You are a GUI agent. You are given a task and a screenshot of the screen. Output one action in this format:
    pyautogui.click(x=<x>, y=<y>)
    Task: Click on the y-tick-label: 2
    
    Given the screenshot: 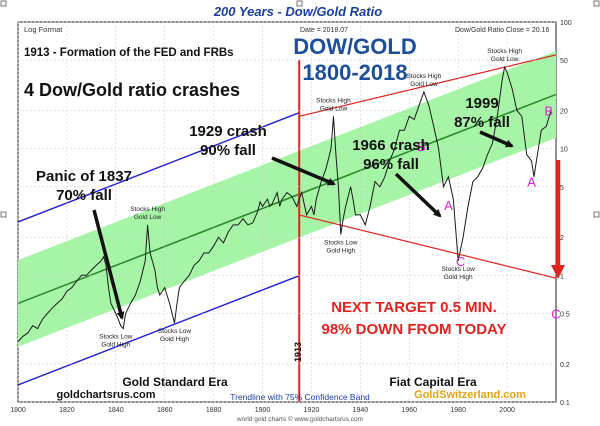 What is the action you would take?
    pyautogui.click(x=562, y=238)
    